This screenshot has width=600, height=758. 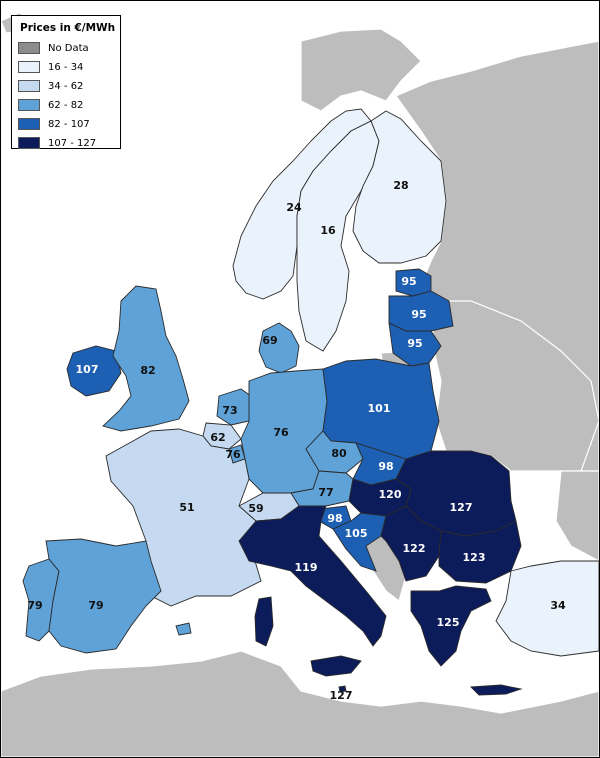 What do you see at coordinates (233, 454) in the screenshot?
I see `price-label-luxembourg: 76` at bounding box center [233, 454].